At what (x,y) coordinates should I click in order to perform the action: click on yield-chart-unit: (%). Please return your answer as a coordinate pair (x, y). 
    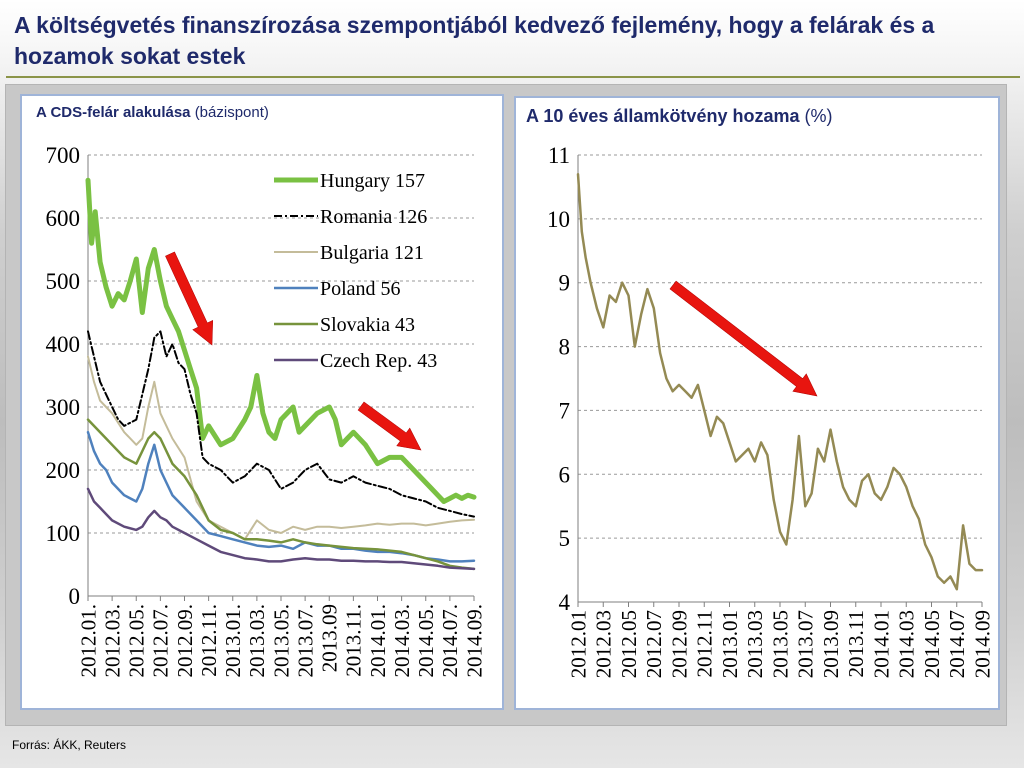
    Looking at the image, I should click on (818, 116).